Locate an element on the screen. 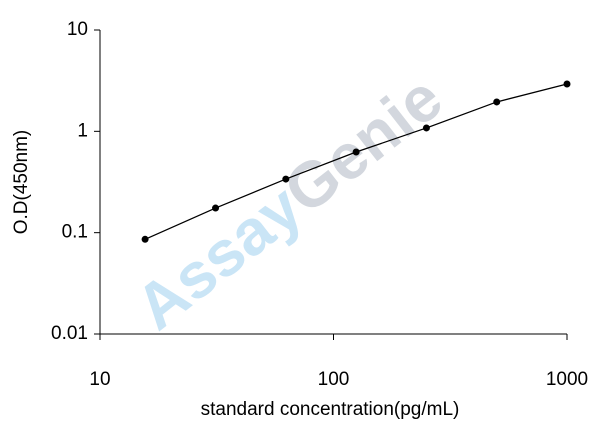 The width and height of the screenshot is (608, 440). y-tick-label: 0.1 is located at coordinates (75, 232).